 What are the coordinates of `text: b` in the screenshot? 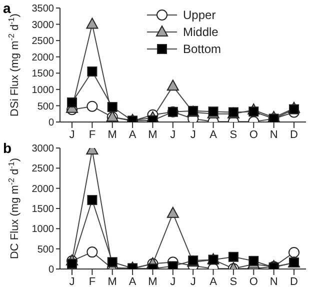 It's located at (7, 148).